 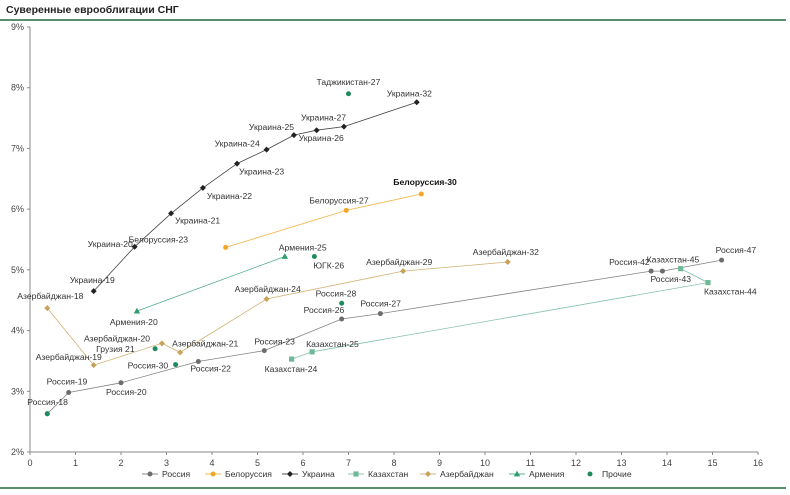 I want to click on data-label: Белоруссия-23, so click(x=159, y=239).